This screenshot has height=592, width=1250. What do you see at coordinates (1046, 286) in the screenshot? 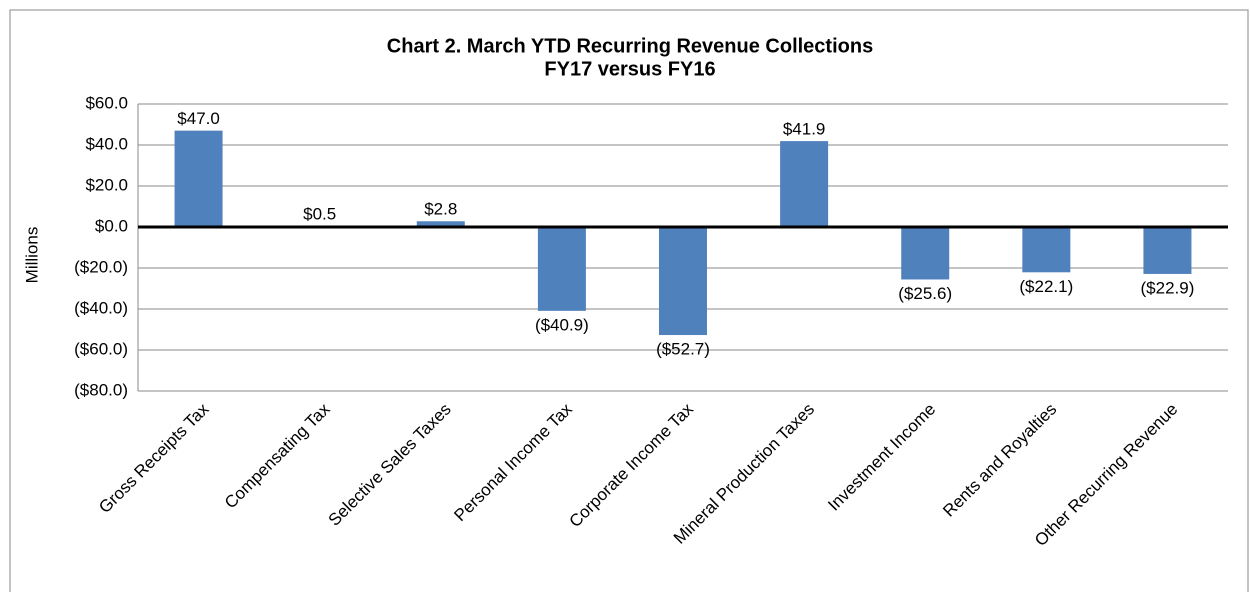
I see `data-label: ($22.1)` at bounding box center [1046, 286].